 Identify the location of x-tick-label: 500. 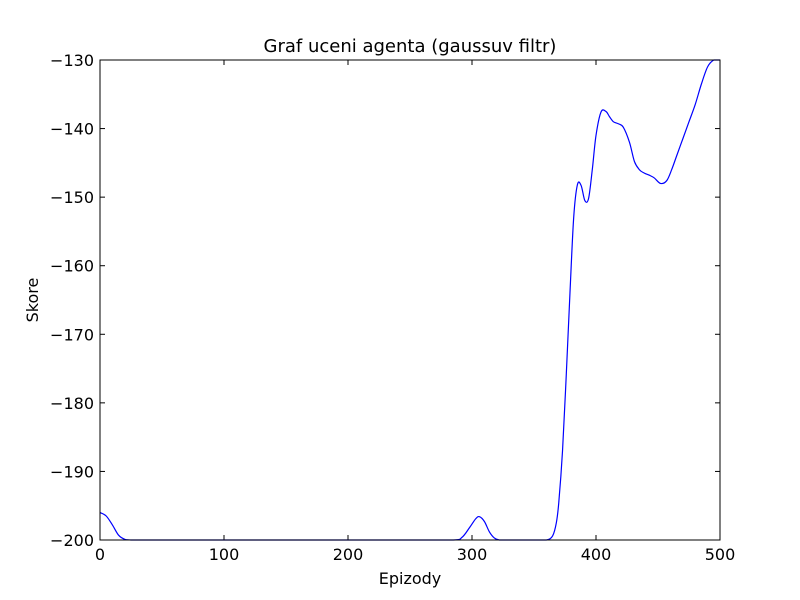
(720, 554).